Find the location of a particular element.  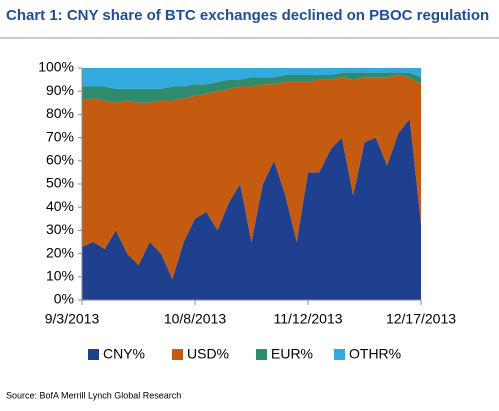

y-tick-label: 50% is located at coordinates (60, 183).